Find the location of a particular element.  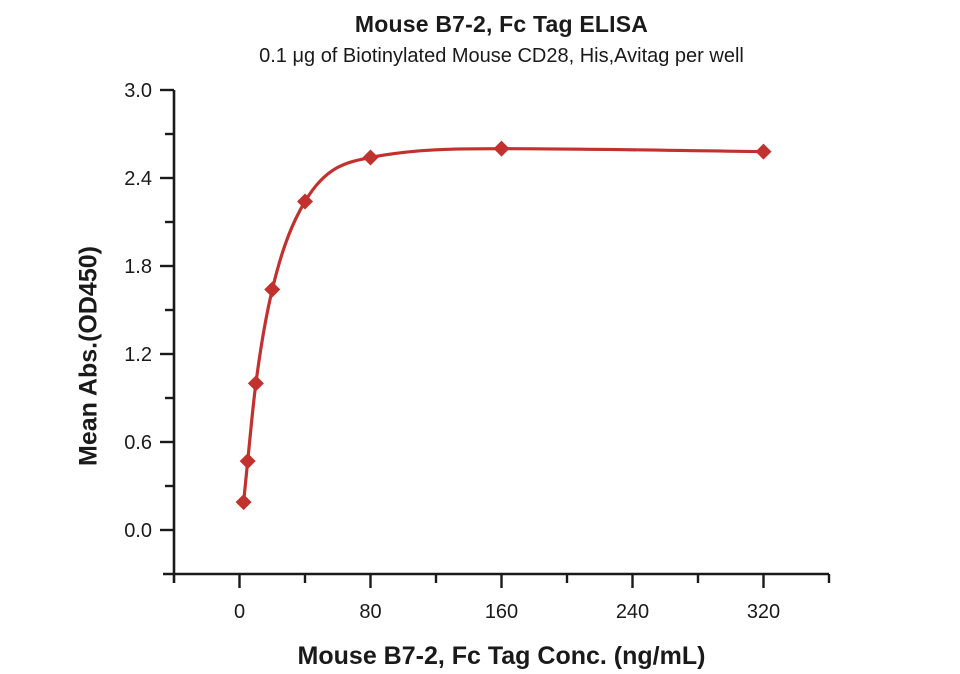

y-tick-label: 1.2 is located at coordinates (138, 355).